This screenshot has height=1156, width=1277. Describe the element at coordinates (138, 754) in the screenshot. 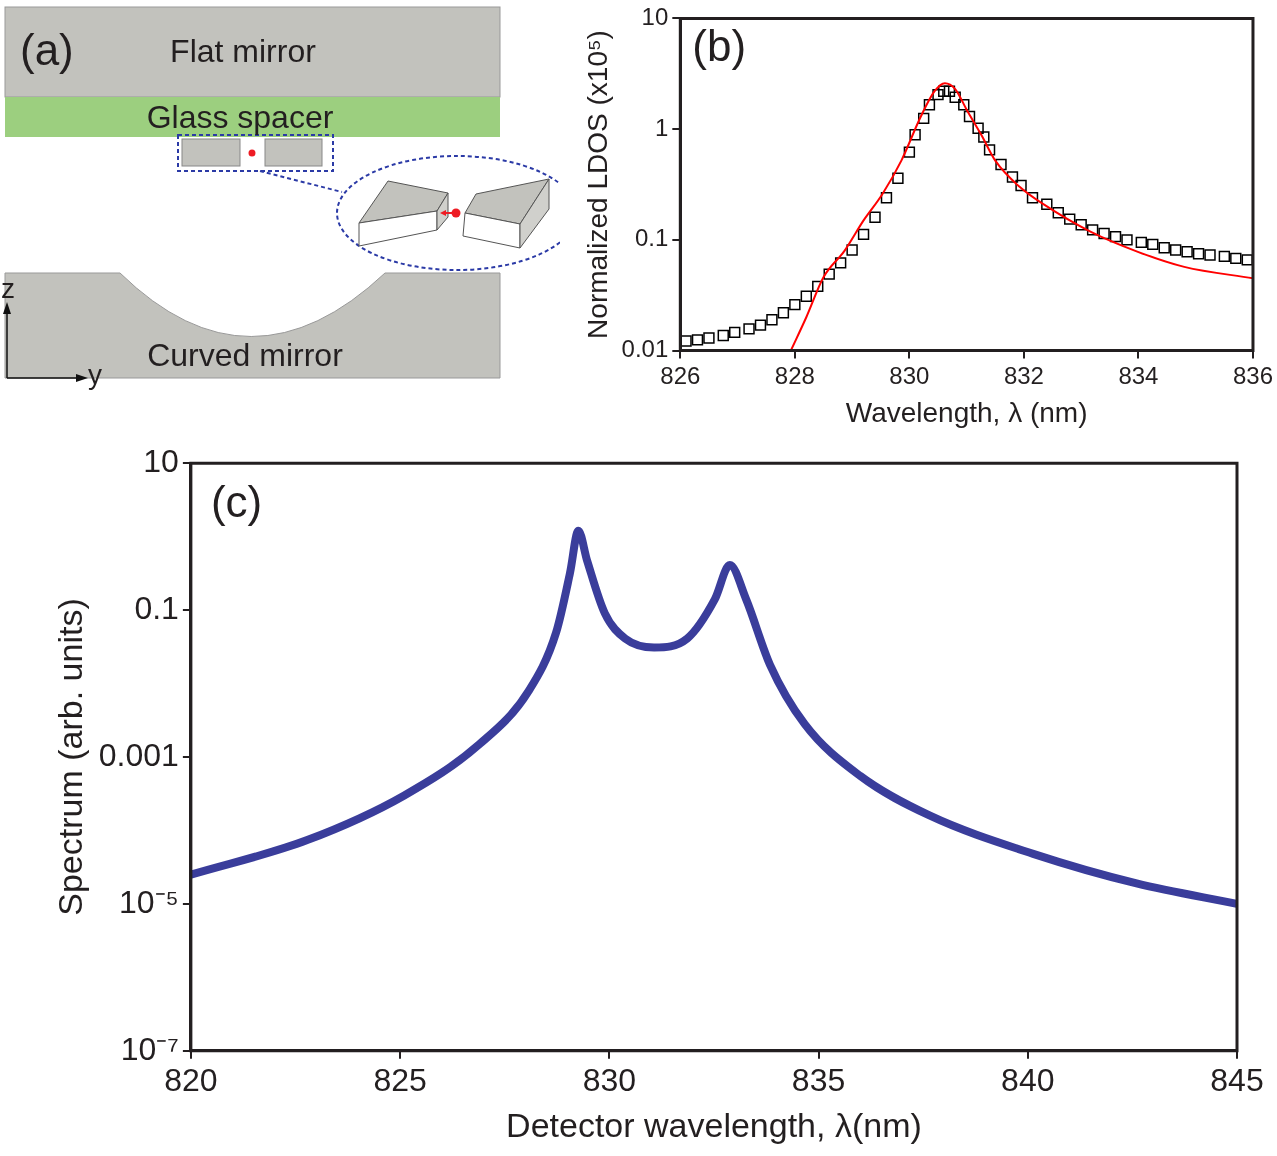

I see `y-tick-label: 0.001` at that location.